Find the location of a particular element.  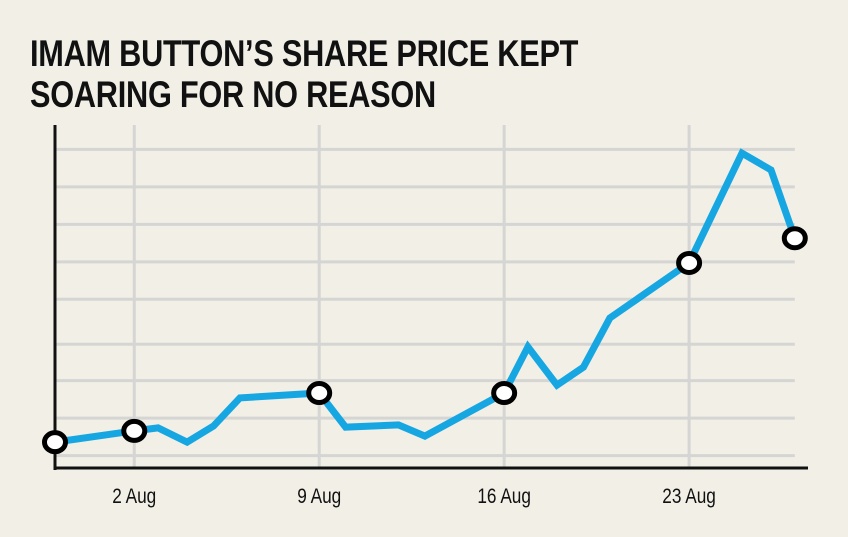

x-tick-label: 16 Aug is located at coordinates (504, 497).